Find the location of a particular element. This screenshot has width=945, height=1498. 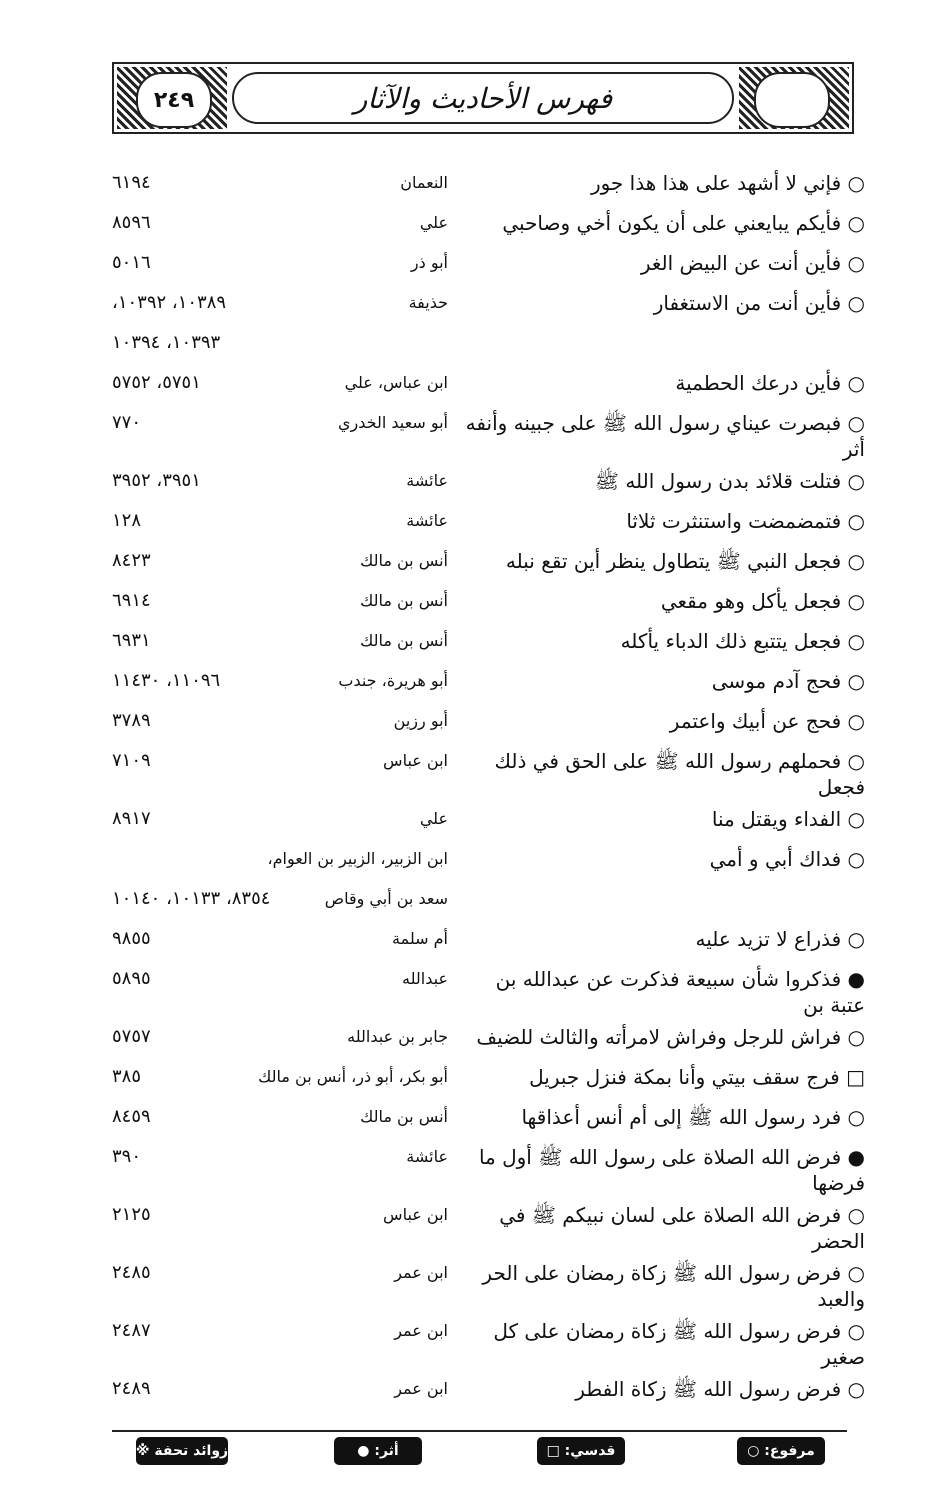

narrator-name: أبو رزين is located at coordinates (420, 720).